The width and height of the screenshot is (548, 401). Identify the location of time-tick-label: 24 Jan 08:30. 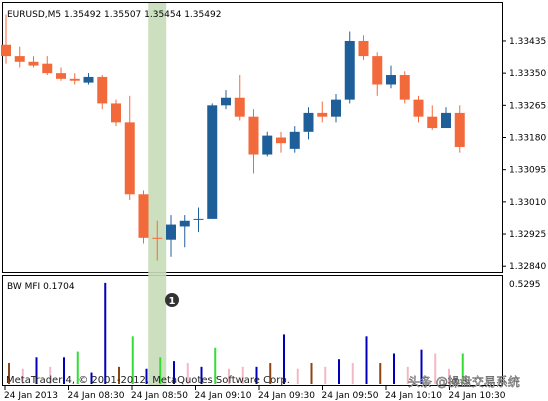
(96, 396).